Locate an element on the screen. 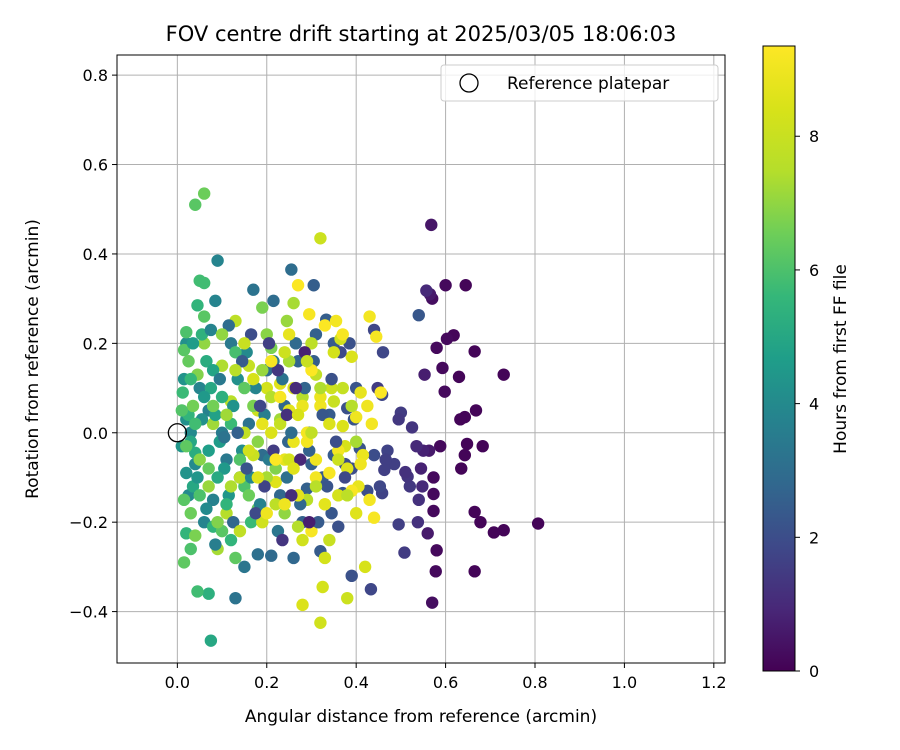 The width and height of the screenshot is (900, 750). x-tick-label: 1.0 is located at coordinates (624, 682).